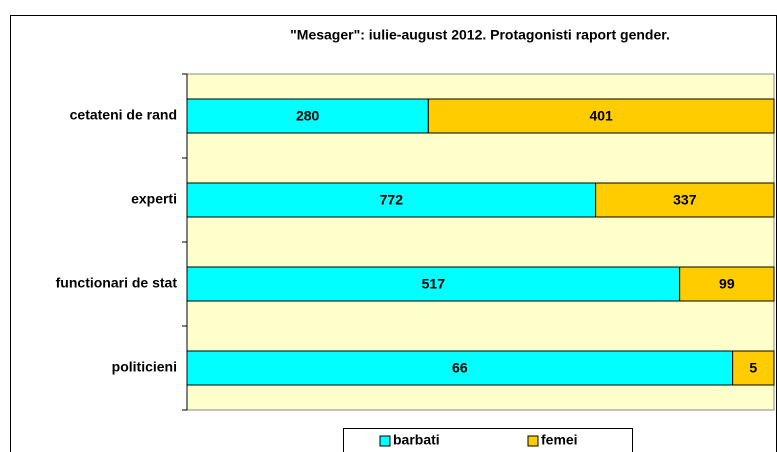 This screenshot has width=777, height=452. I want to click on data-label: 66, so click(460, 368).